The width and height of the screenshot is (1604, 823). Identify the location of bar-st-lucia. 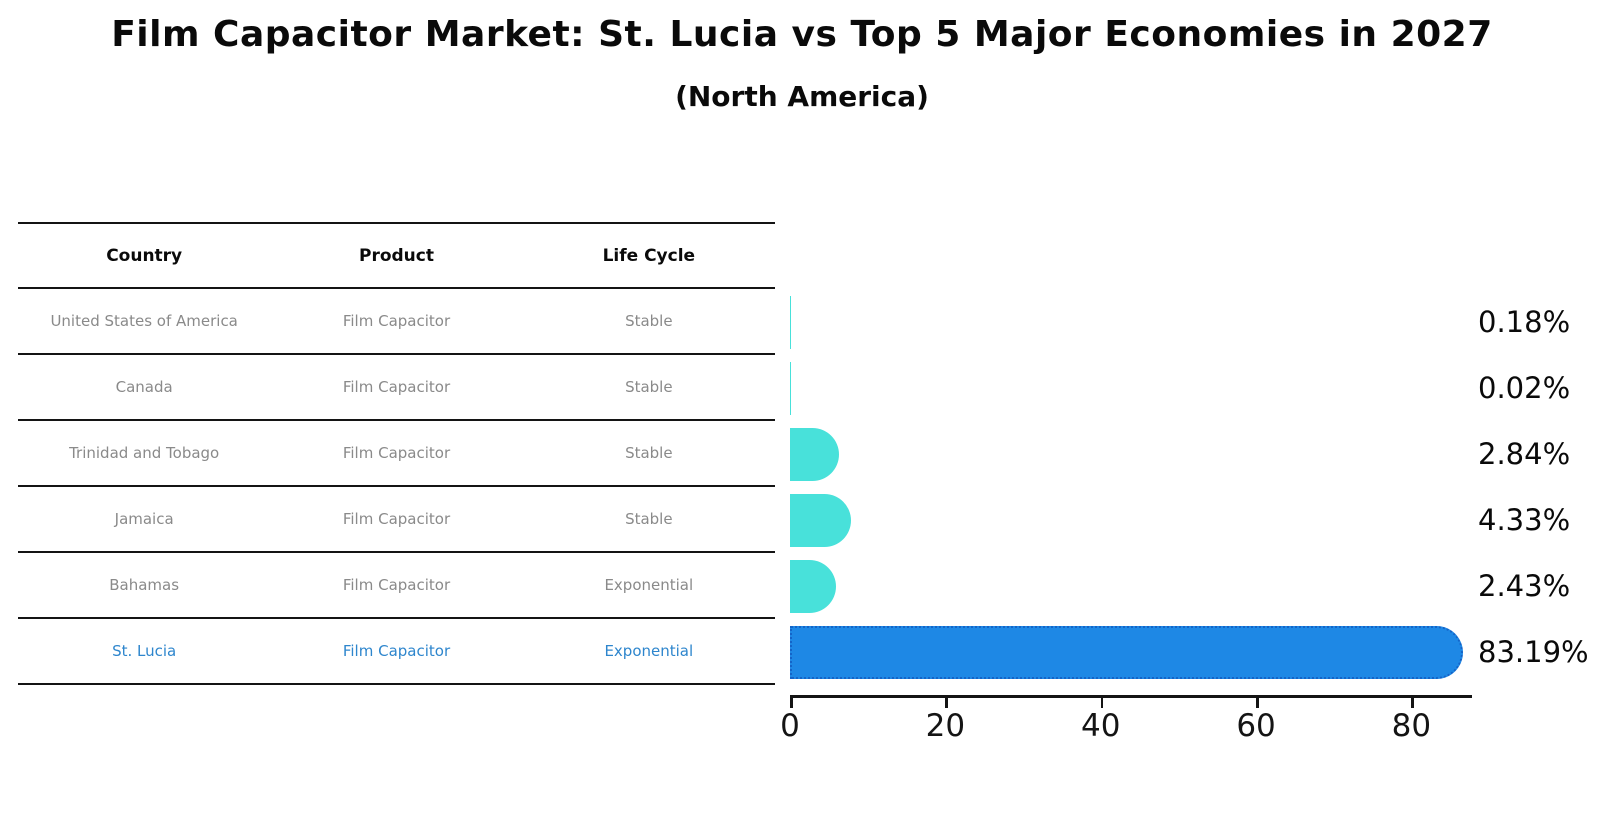
(1127, 652).